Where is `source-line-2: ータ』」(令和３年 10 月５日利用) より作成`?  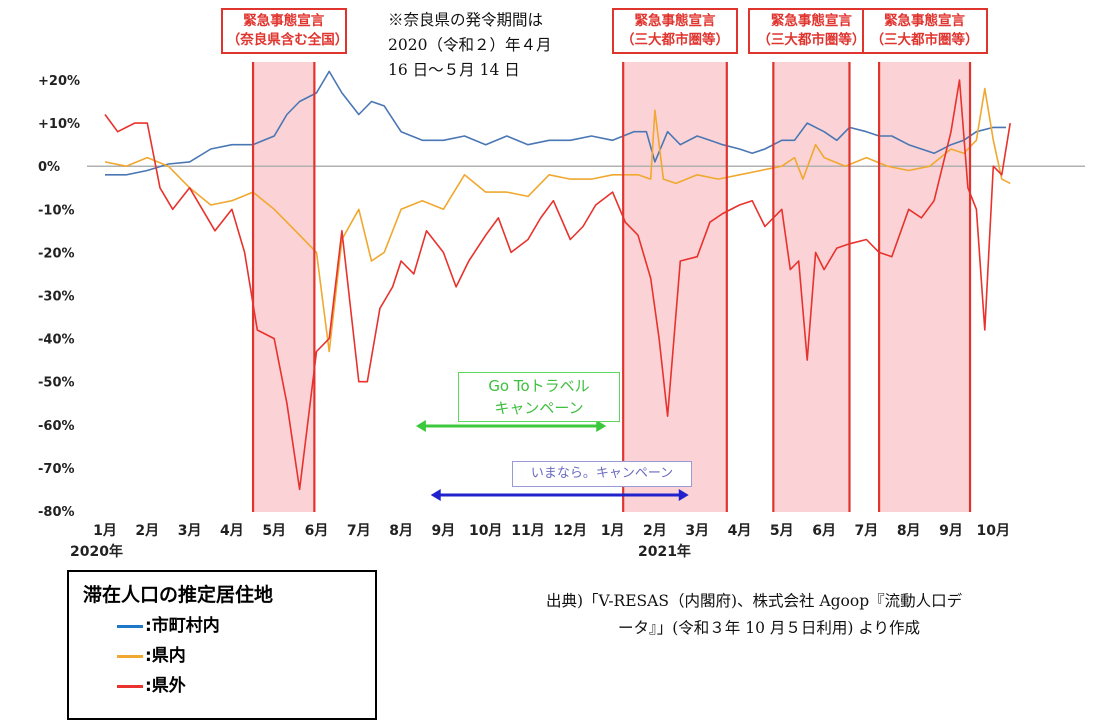 source-line-2: ータ』」(令和３年 10 月５日利用) より作成 is located at coordinates (769, 628).